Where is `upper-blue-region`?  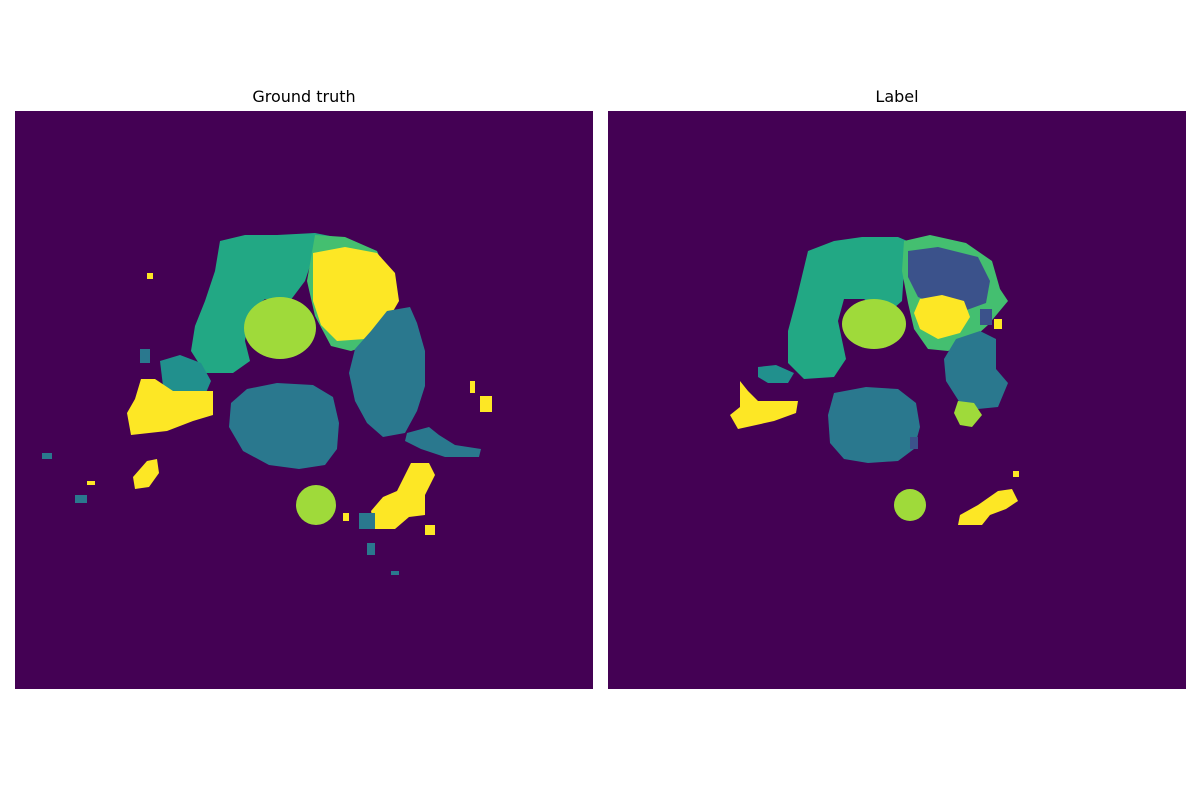
upper-blue-region is located at coordinates (949, 279).